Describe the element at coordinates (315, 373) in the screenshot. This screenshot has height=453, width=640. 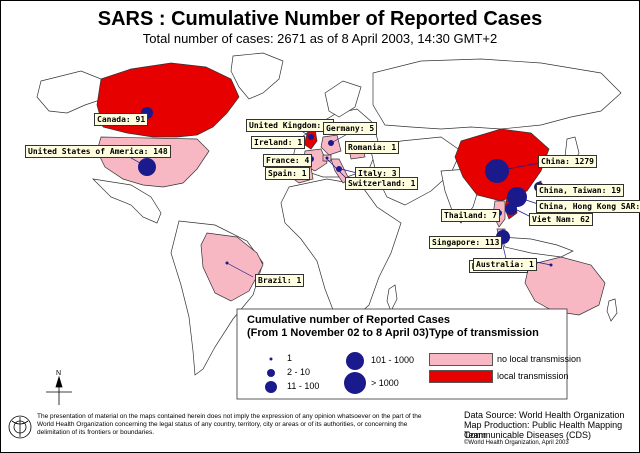
I see `legend-circles` at that location.